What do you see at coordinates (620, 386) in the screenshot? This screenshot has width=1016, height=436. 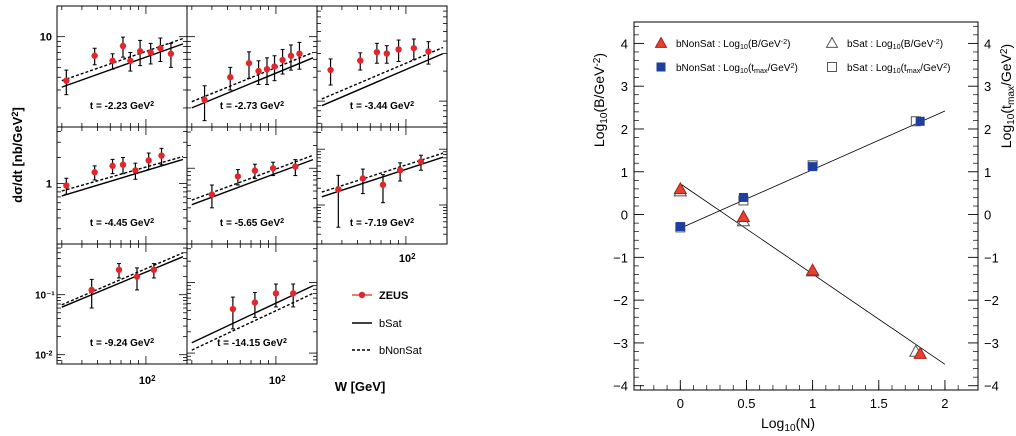 I see `y-tick-label: −4` at bounding box center [620, 386].